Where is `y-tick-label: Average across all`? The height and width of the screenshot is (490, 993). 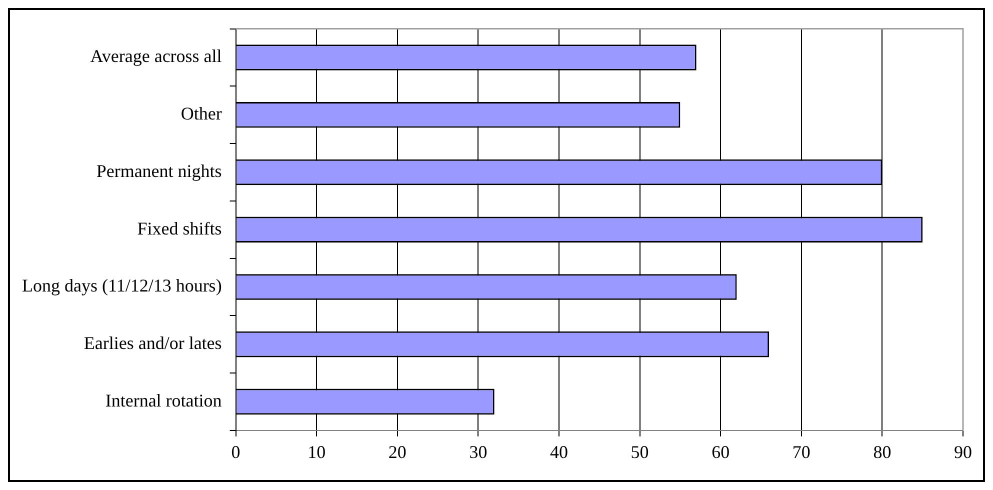
y-tick-label: Average across all is located at coordinates (156, 56).